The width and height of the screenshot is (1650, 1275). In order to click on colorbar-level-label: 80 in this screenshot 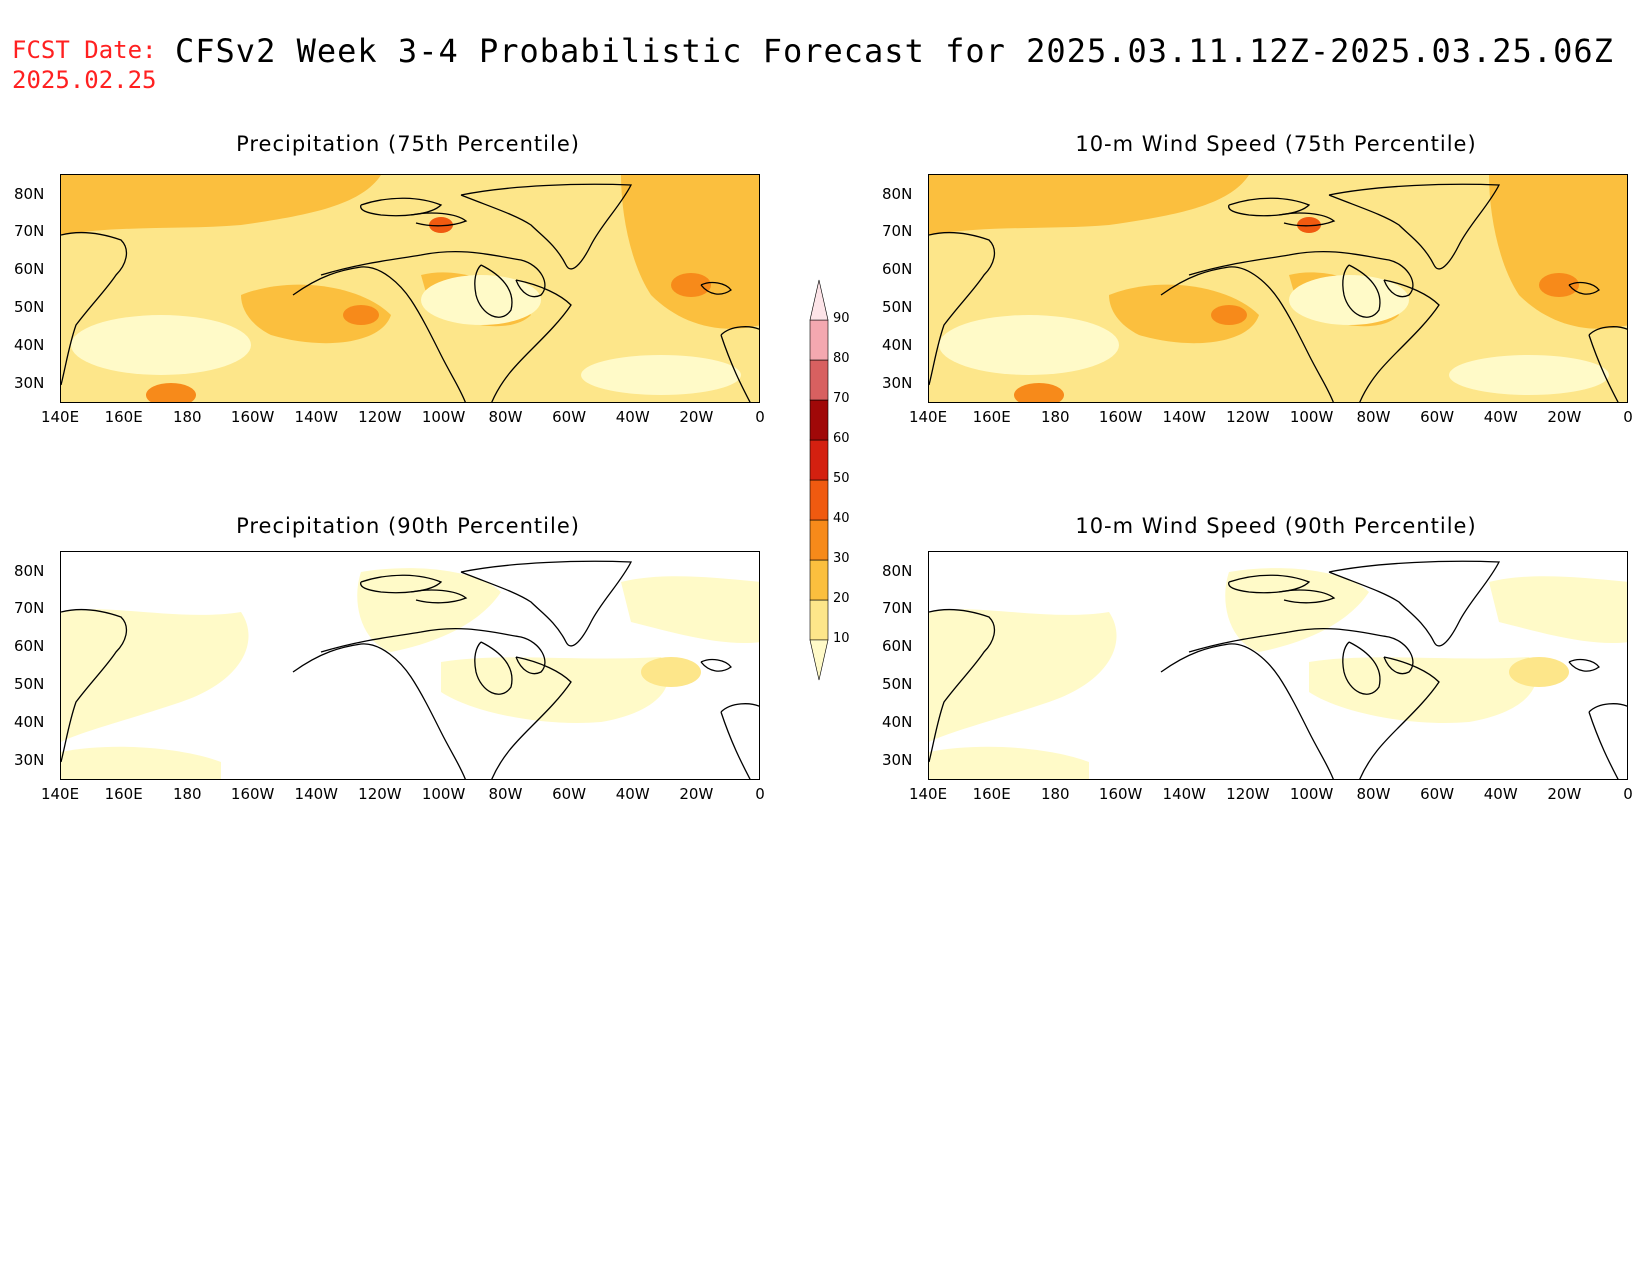, I will do `click(841, 358)`.